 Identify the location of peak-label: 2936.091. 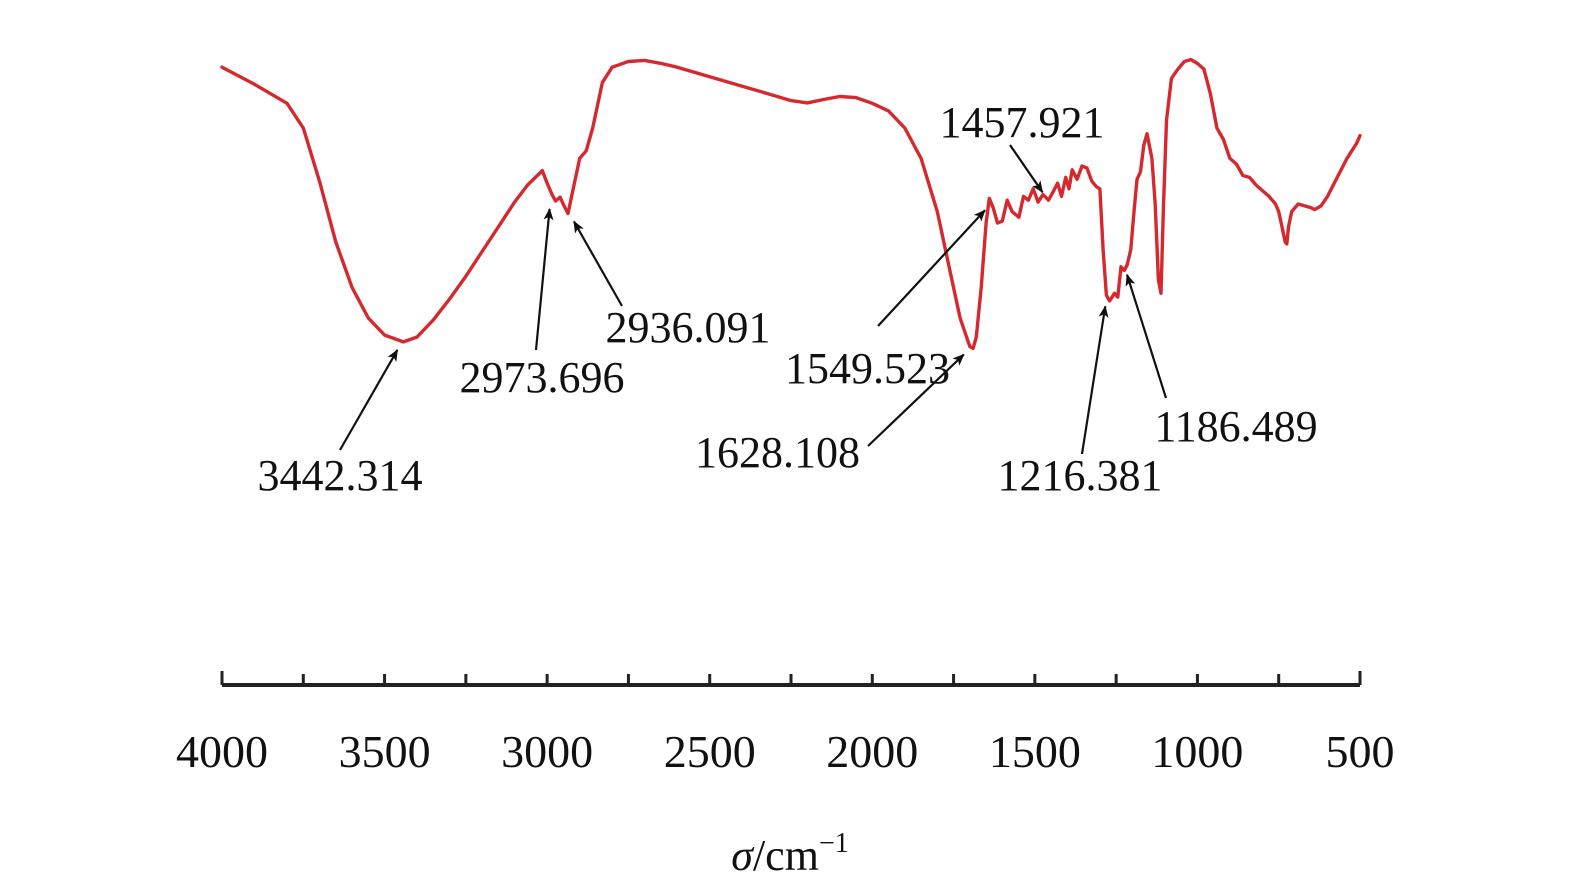
(688, 327).